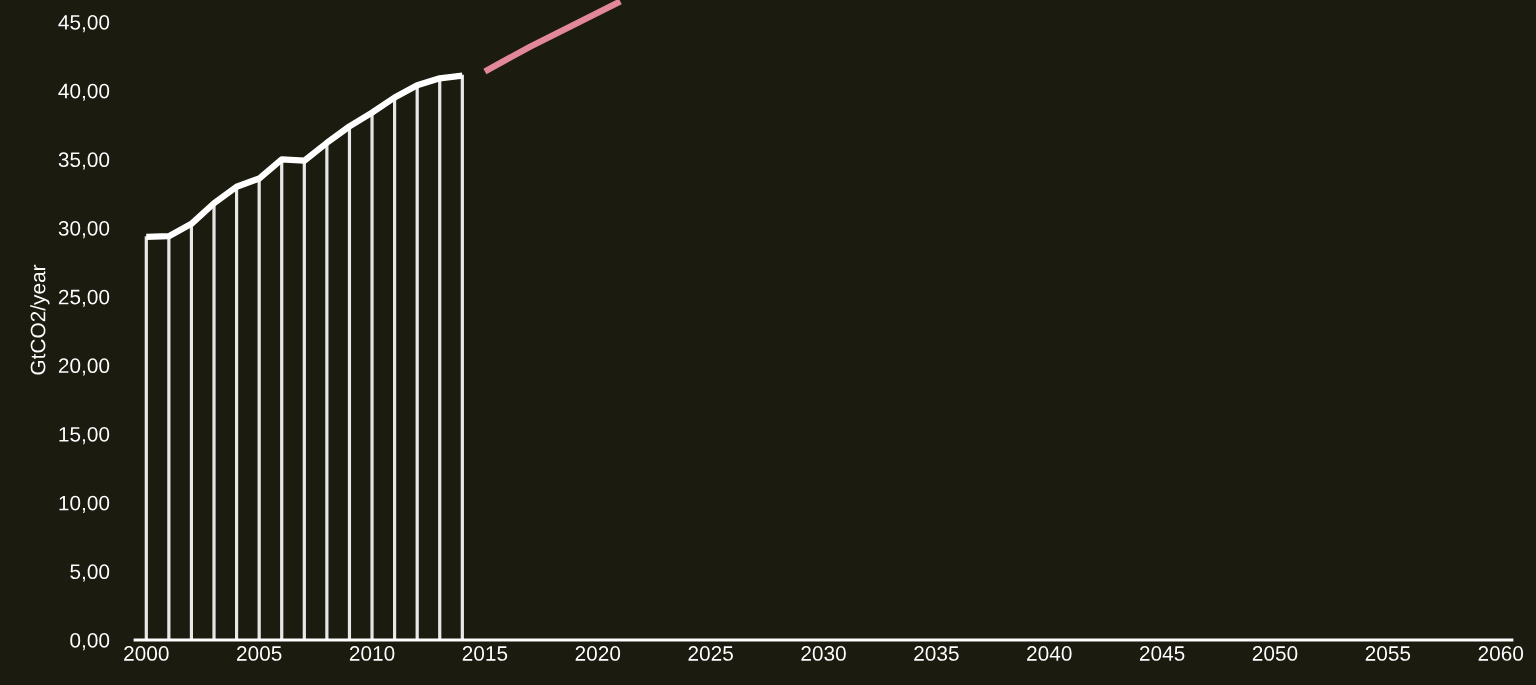  What do you see at coordinates (598, 653) in the screenshot?
I see `x-tick-label: 2020` at bounding box center [598, 653].